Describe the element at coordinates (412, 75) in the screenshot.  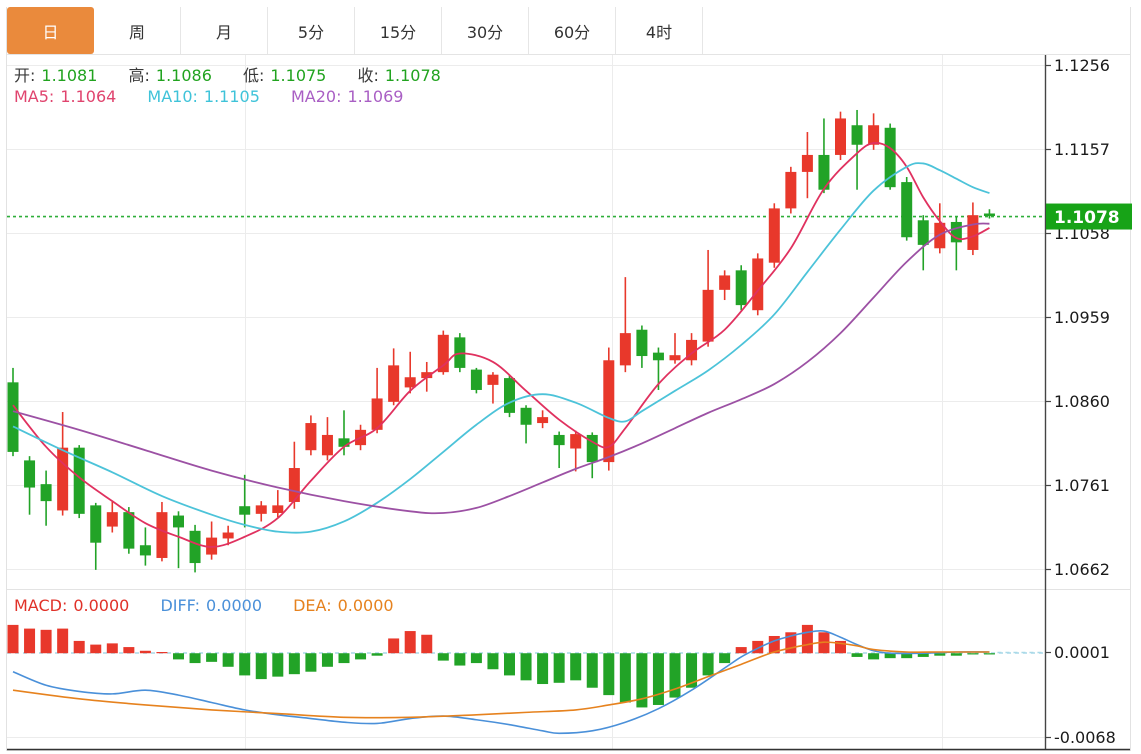
I see `close-value: 1.1078` at that location.